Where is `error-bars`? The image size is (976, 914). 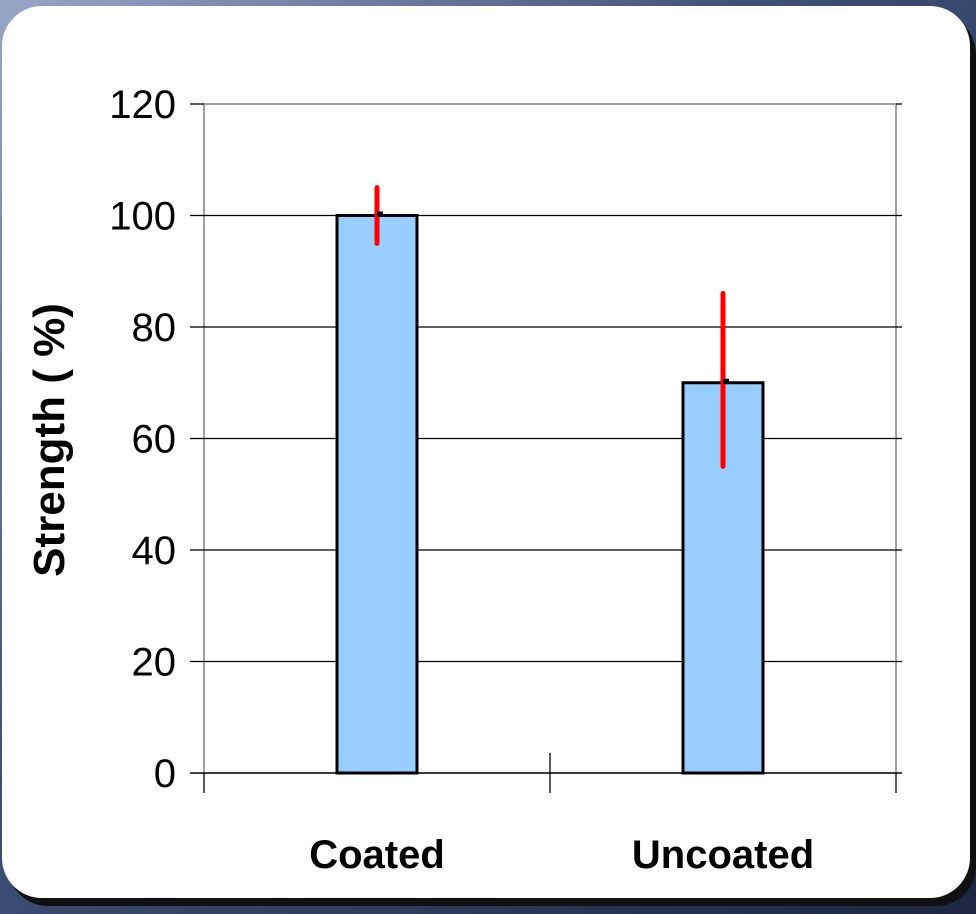 error-bars is located at coordinates (551, 327).